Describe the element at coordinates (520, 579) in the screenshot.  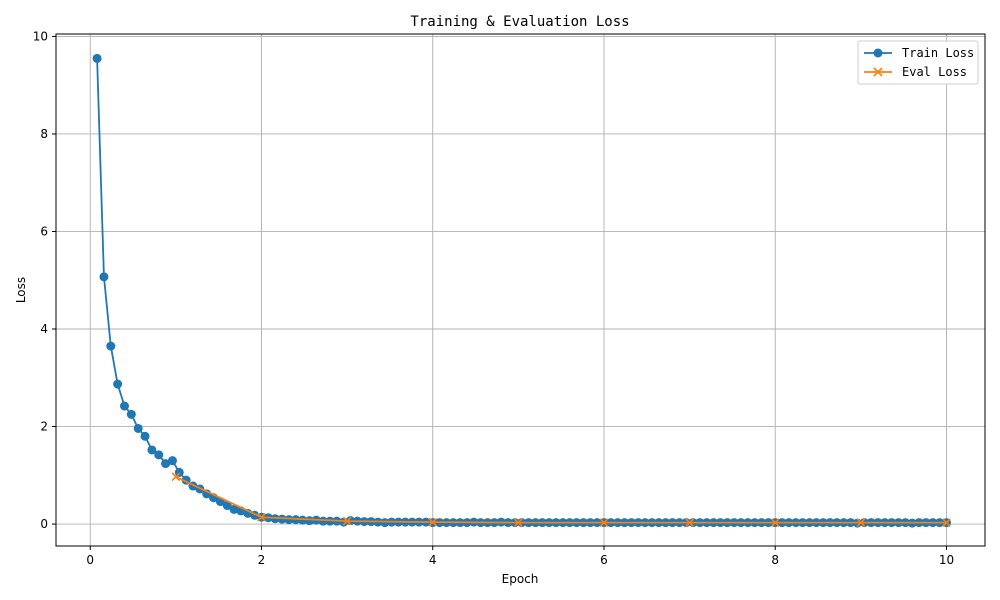
I see `x-axis-label: Epoch` at that location.